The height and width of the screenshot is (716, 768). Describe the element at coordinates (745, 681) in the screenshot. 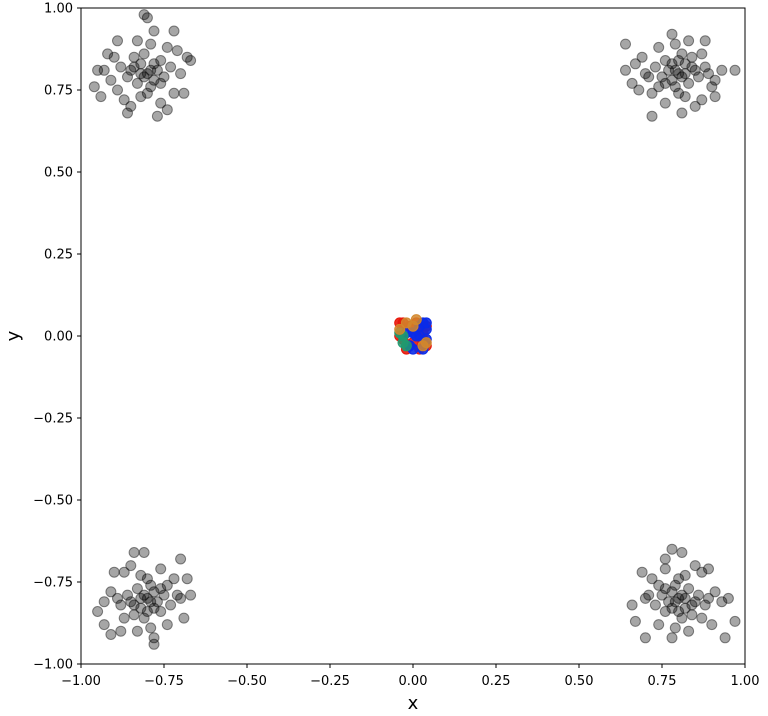

I see `x-tick-label: 1.00` at that location.